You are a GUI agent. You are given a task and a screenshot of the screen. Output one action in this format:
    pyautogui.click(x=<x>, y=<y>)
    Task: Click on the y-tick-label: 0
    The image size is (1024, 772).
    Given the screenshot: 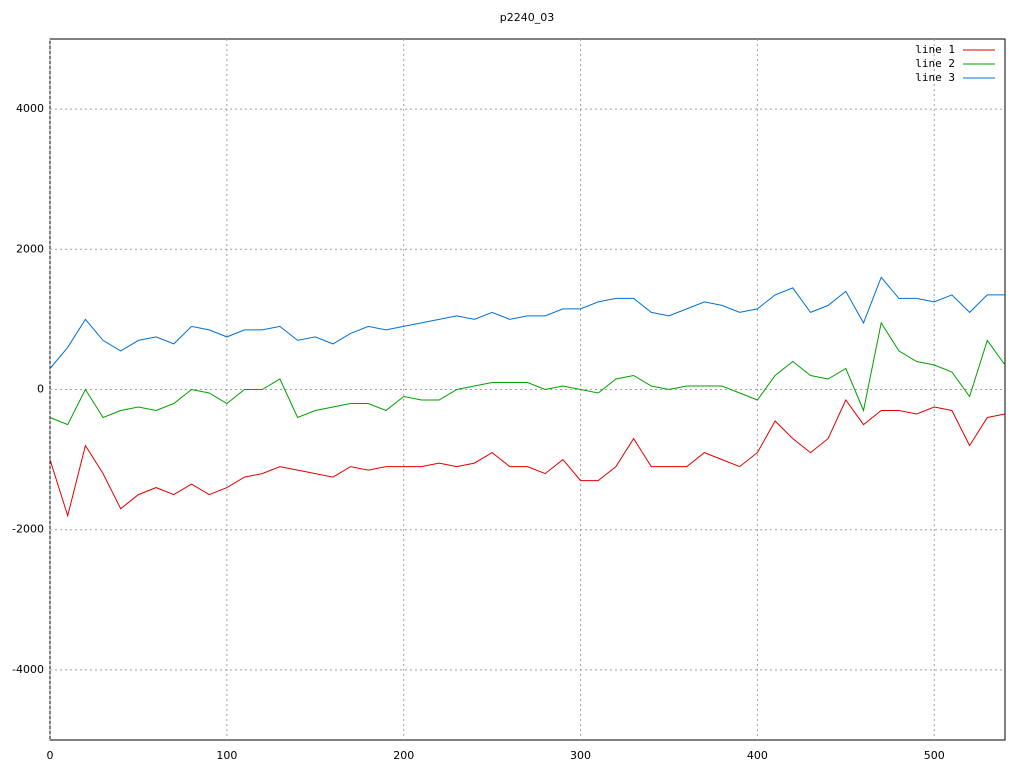 What is the action you would take?
    pyautogui.click(x=40, y=389)
    